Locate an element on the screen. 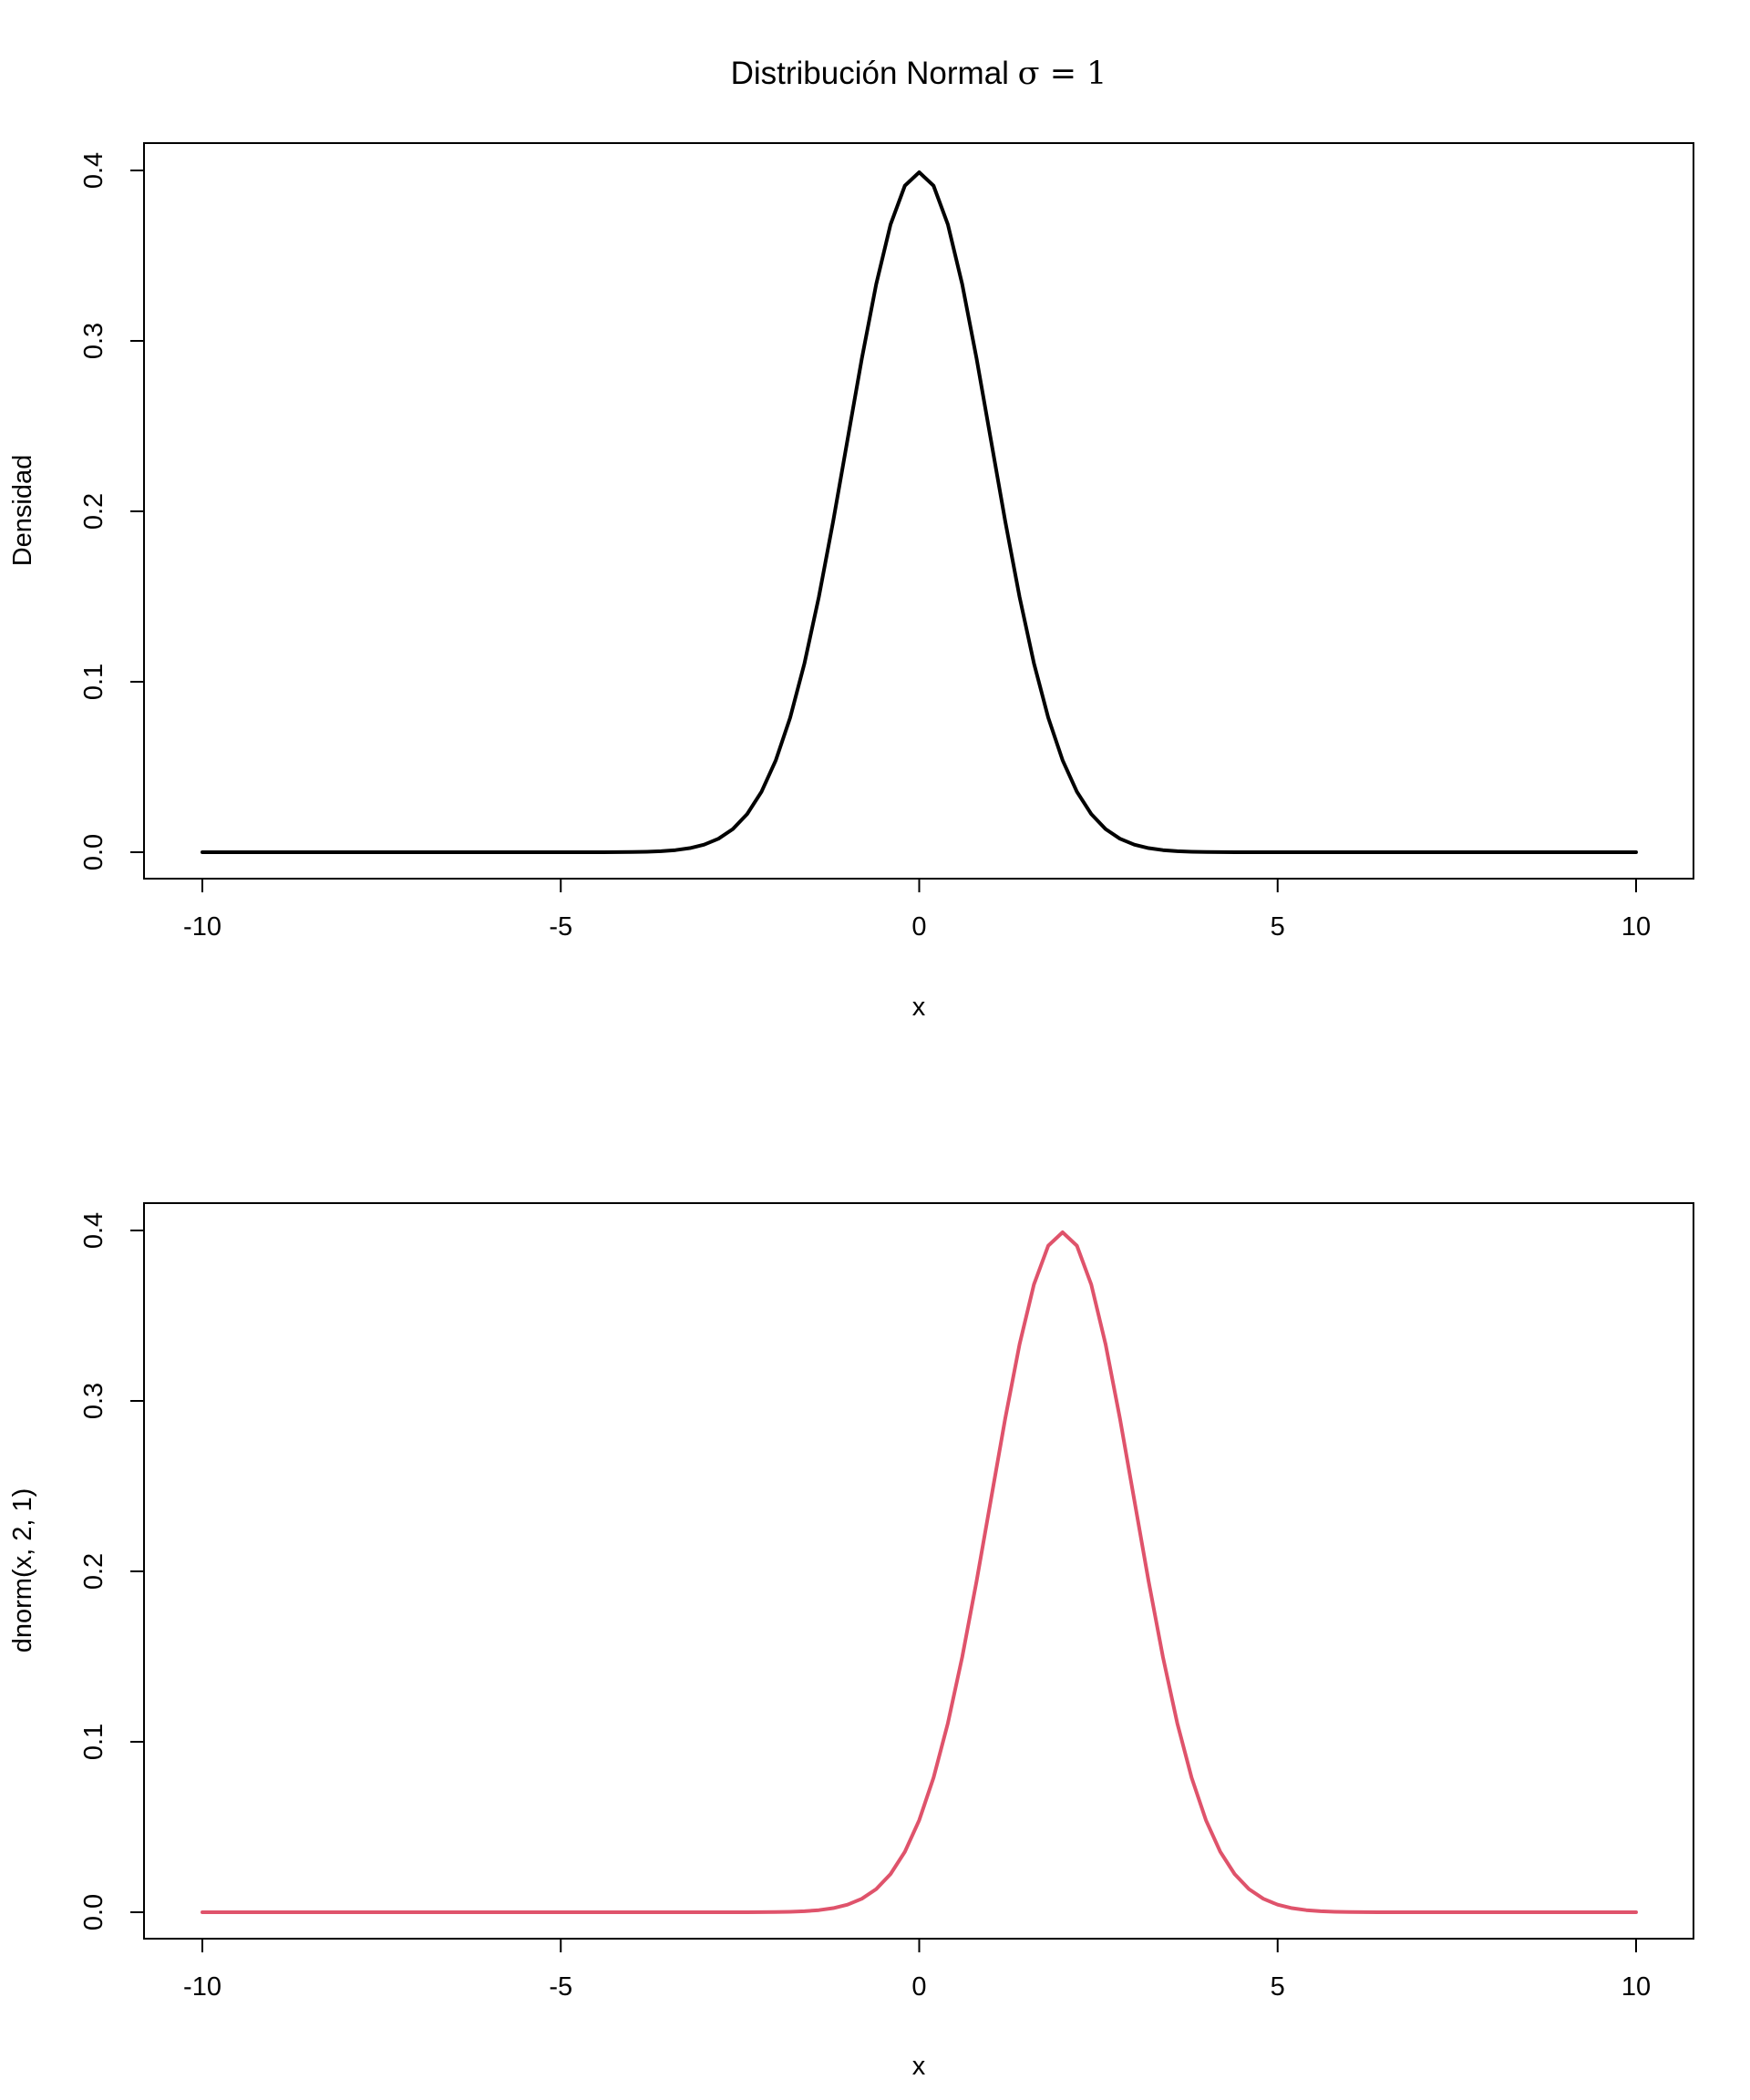 This screenshot has height=2100, width=1750. x-axis-title-bottom: x is located at coordinates (919, 2066).